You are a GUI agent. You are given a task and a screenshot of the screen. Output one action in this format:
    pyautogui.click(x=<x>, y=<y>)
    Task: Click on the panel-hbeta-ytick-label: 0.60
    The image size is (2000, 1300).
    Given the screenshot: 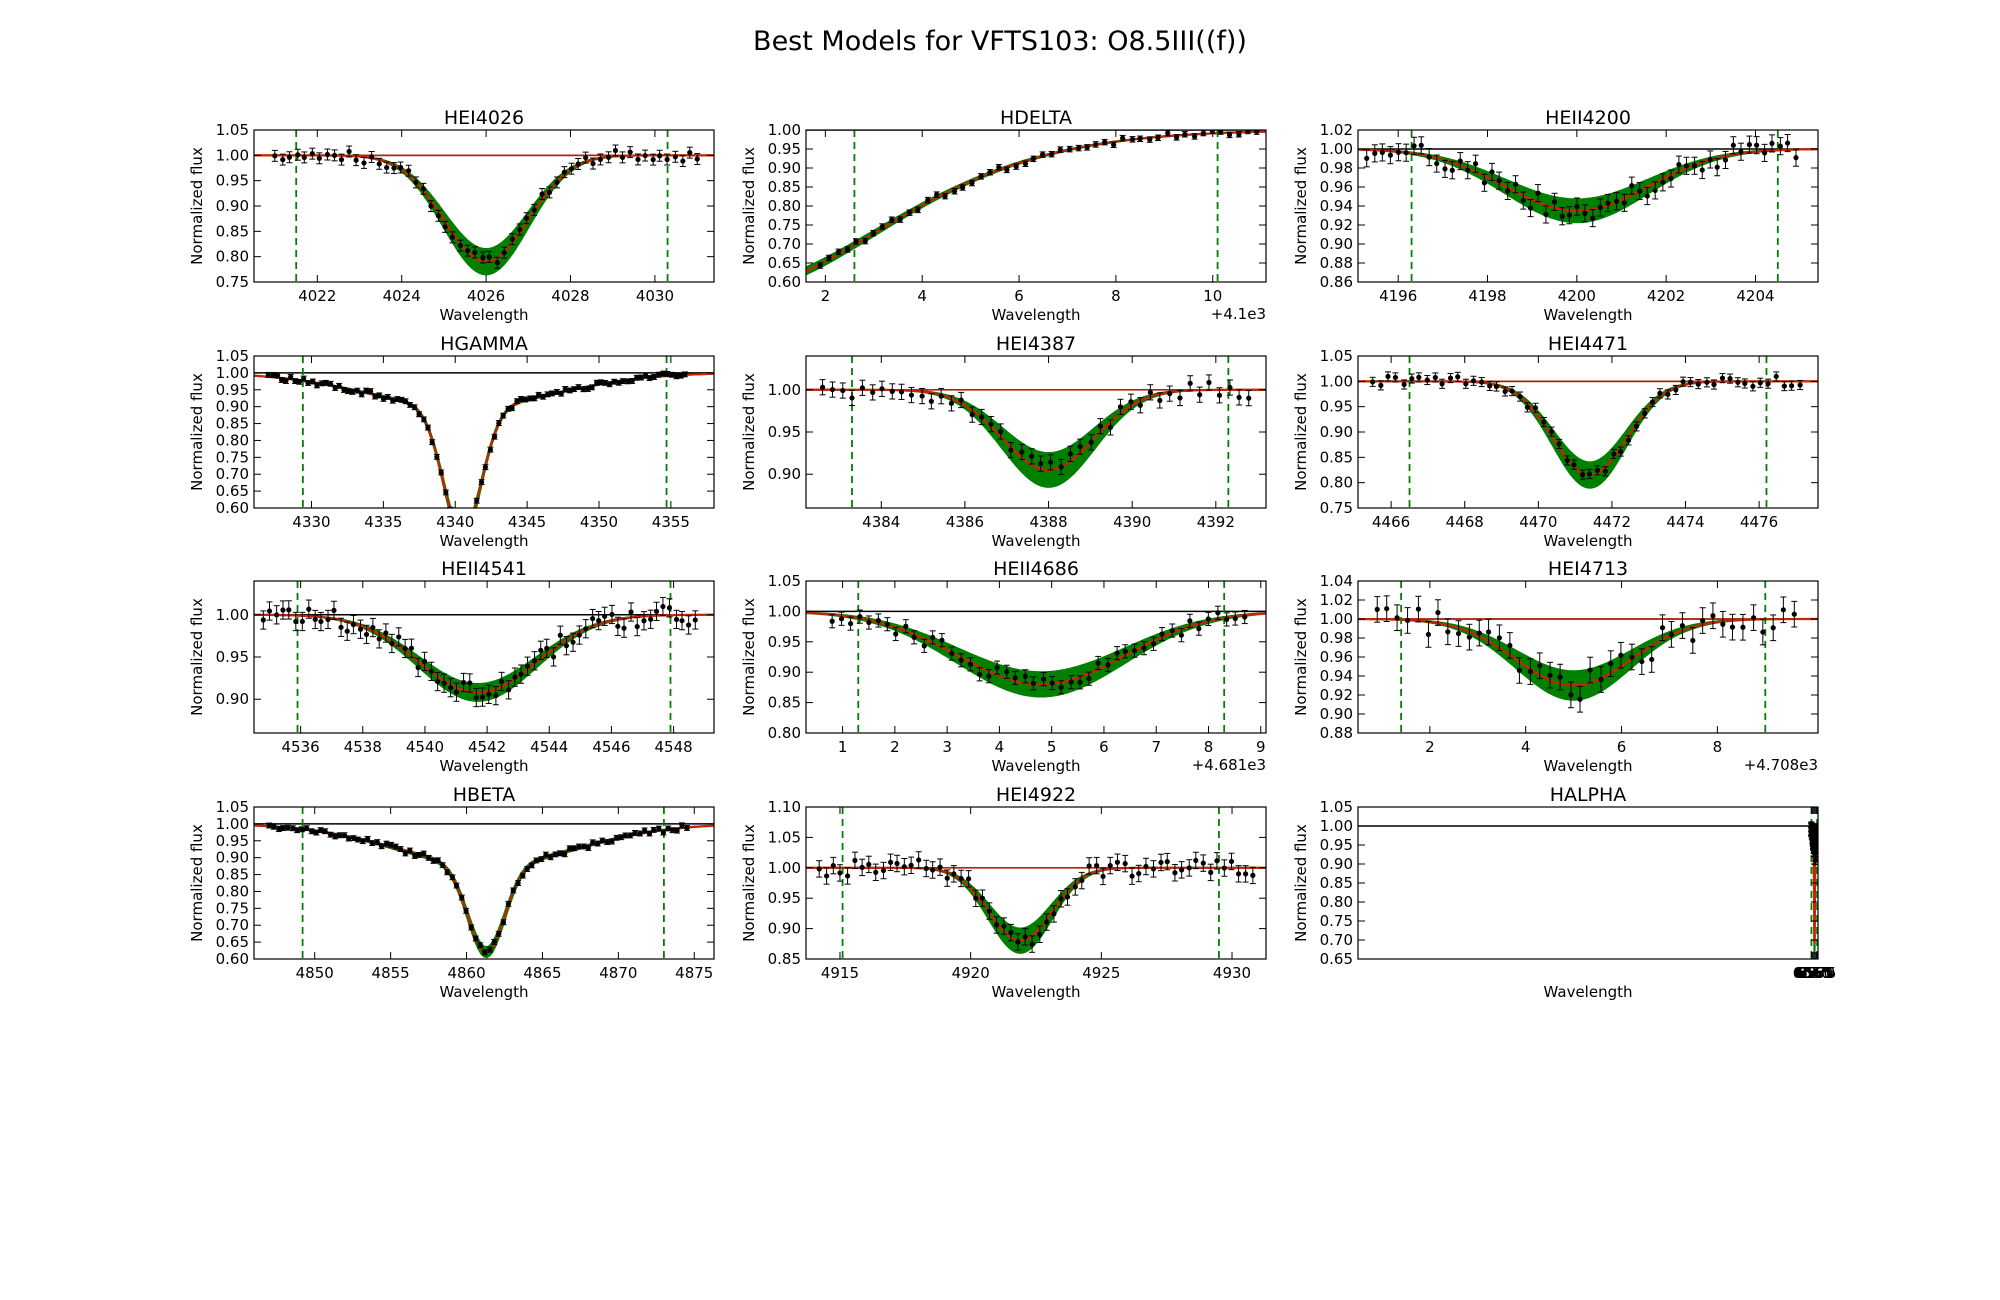 What is the action you would take?
    pyautogui.click(x=232, y=959)
    